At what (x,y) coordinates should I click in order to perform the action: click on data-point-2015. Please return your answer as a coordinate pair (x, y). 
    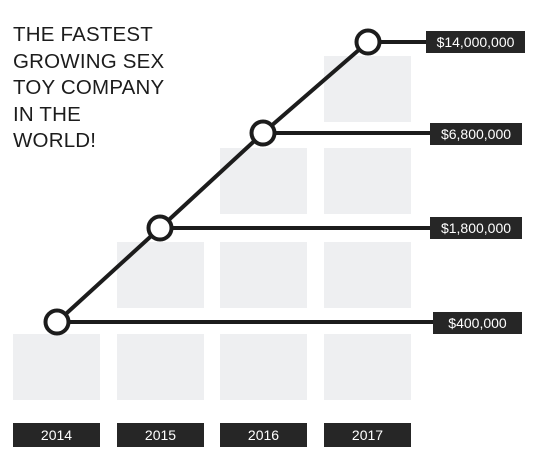
    Looking at the image, I should click on (160, 228).